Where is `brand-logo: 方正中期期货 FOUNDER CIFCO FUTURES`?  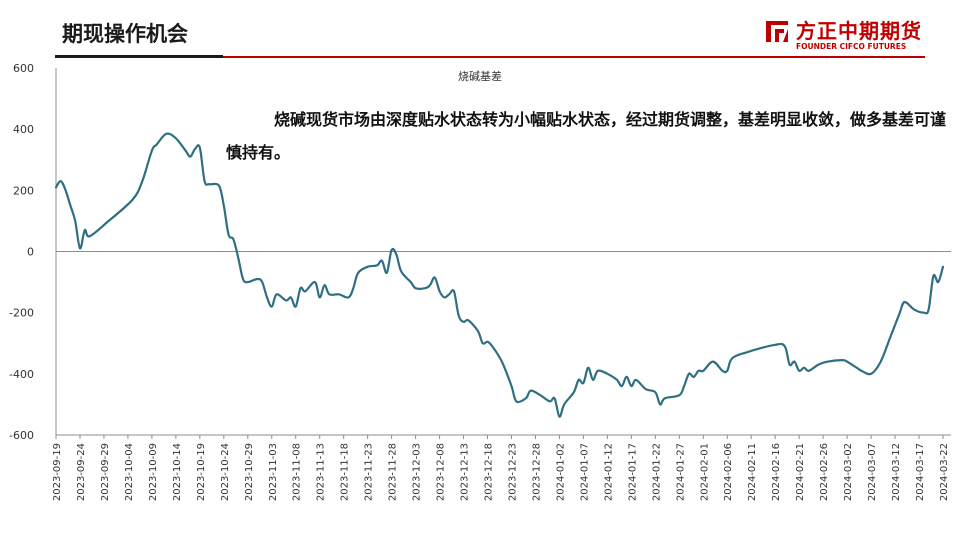
brand-logo: 方正中期期货 FOUNDER CIFCO FUTURES is located at coordinates (849, 35).